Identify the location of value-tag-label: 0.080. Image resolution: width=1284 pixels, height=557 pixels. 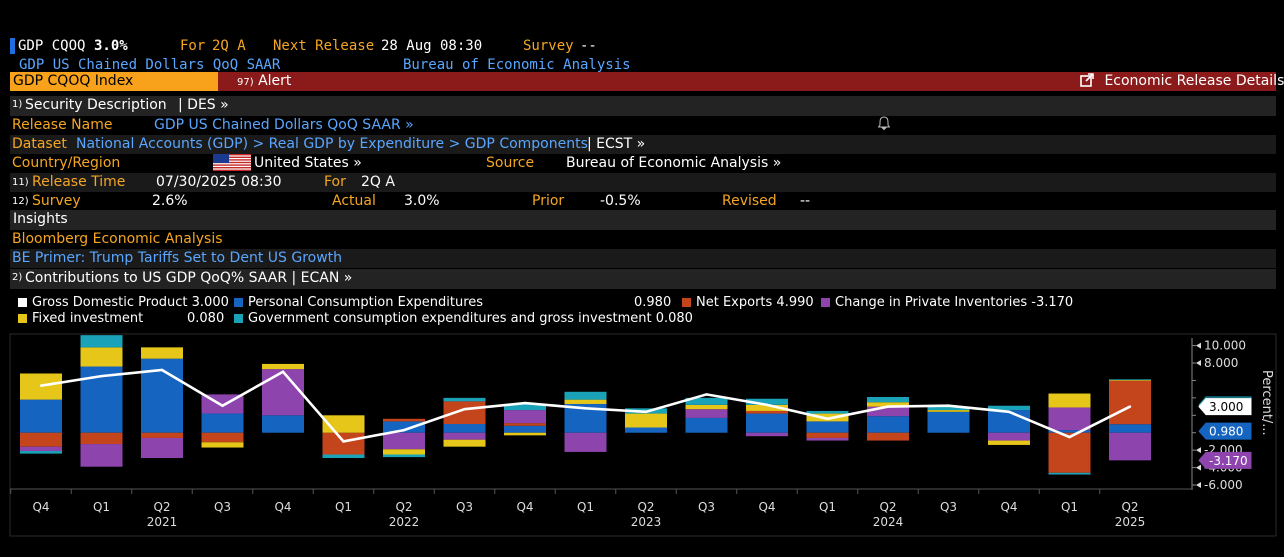
(1226, 406).